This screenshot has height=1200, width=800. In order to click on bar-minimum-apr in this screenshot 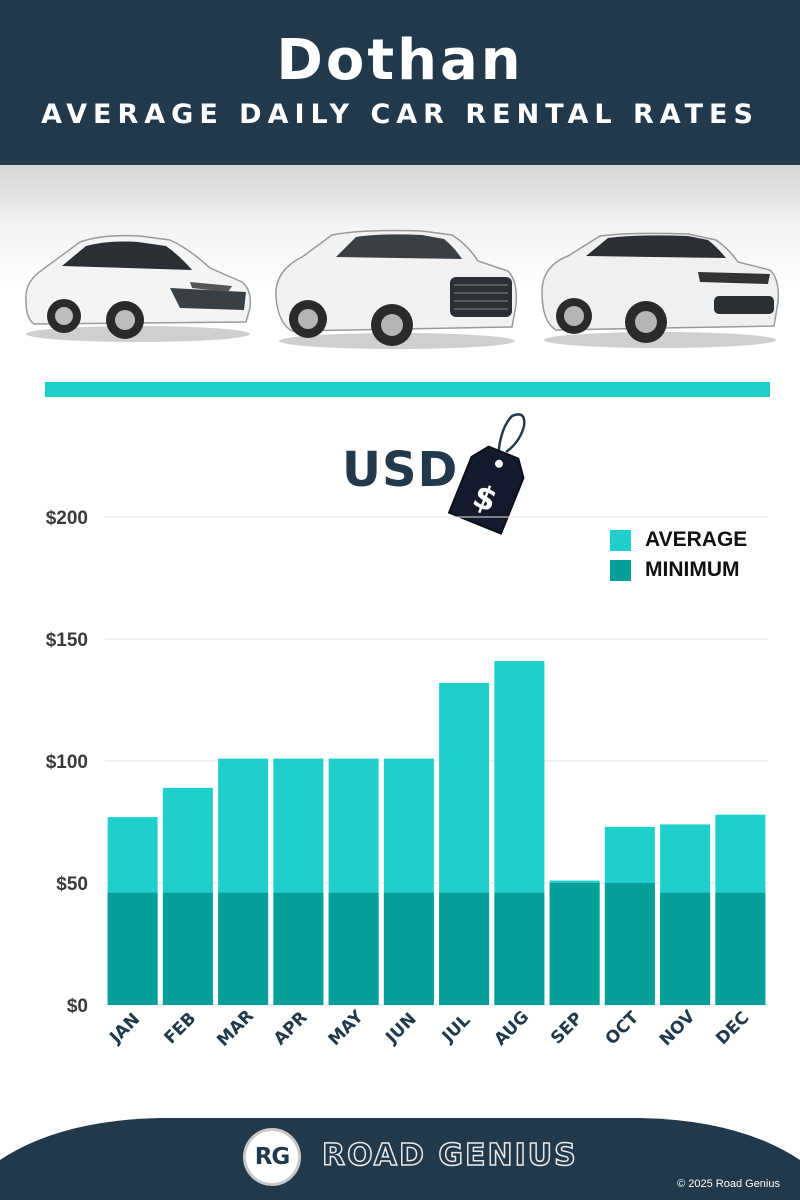, I will do `click(298, 948)`.